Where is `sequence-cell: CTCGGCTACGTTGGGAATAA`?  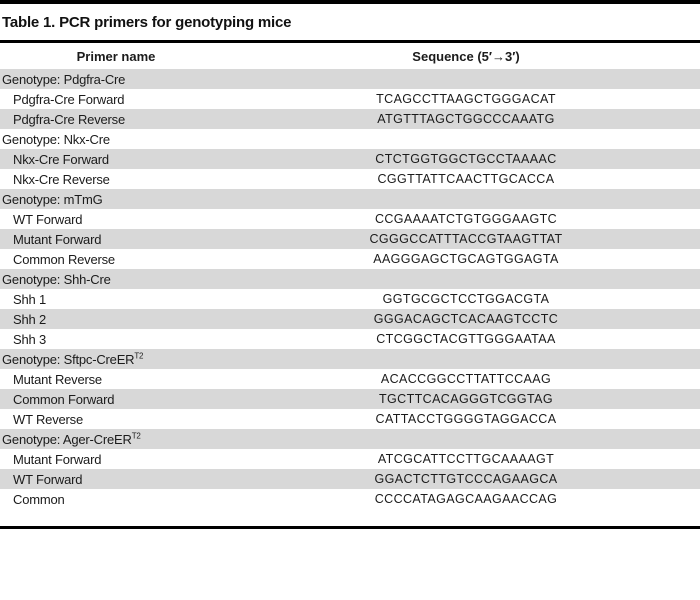 sequence-cell: CTCGGCTACGTTGGGAATAA is located at coordinates (466, 339).